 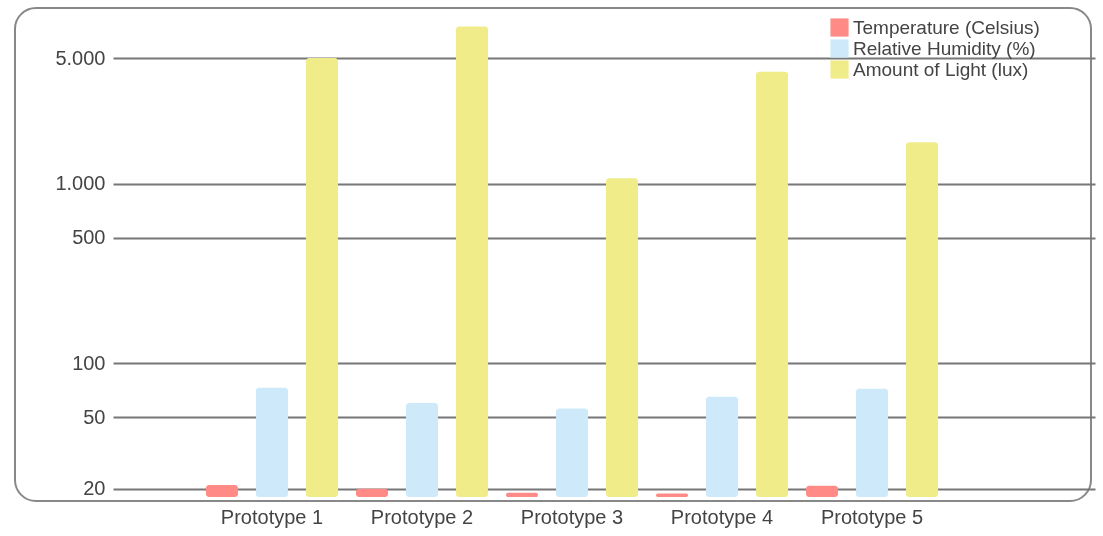 I want to click on x-tick-label: Prototype 4, so click(x=722, y=516).